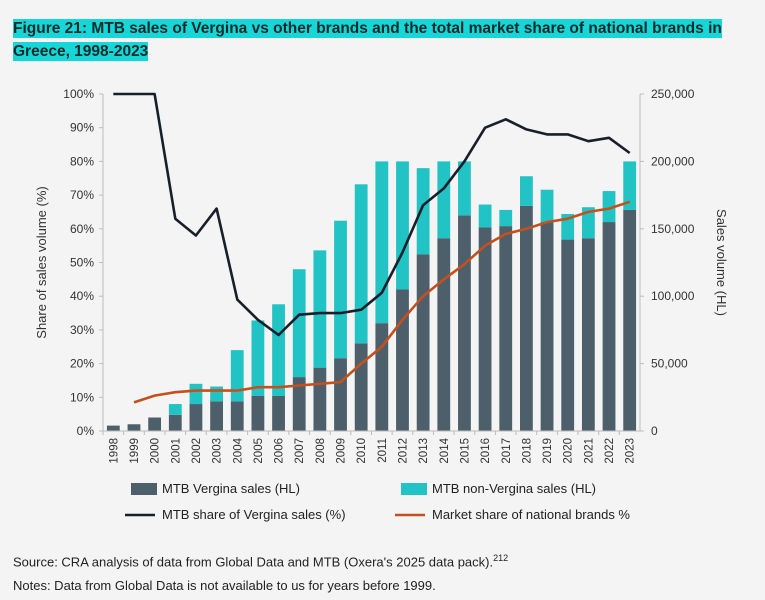 This screenshot has height=600, width=765. Describe the element at coordinates (299, 404) in the screenshot. I see `bar-vergina-2007` at that location.